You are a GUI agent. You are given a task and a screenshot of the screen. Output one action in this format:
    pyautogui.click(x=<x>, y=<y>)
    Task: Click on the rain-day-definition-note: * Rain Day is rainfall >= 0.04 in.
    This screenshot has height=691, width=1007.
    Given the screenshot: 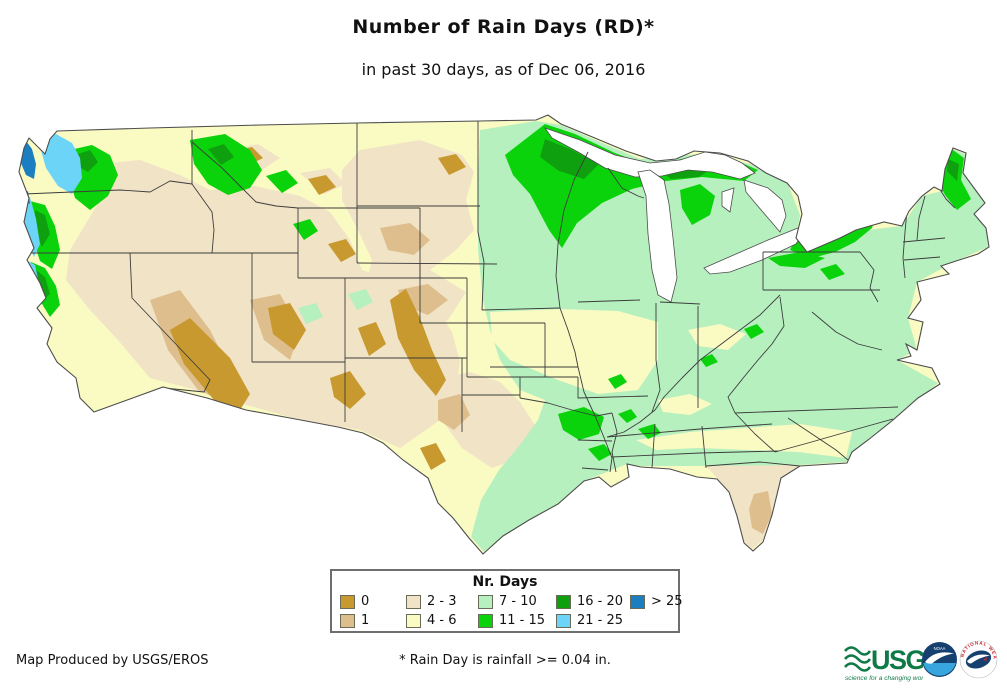 What is the action you would take?
    pyautogui.click(x=505, y=660)
    